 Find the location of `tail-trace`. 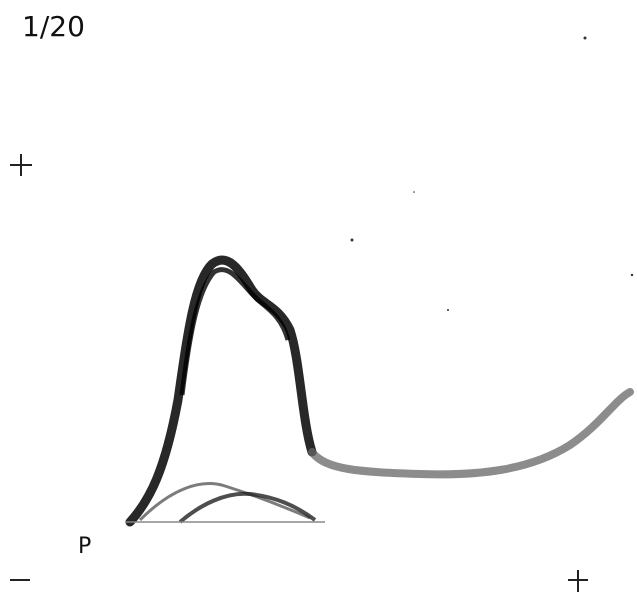

tail-trace is located at coordinates (471, 433).